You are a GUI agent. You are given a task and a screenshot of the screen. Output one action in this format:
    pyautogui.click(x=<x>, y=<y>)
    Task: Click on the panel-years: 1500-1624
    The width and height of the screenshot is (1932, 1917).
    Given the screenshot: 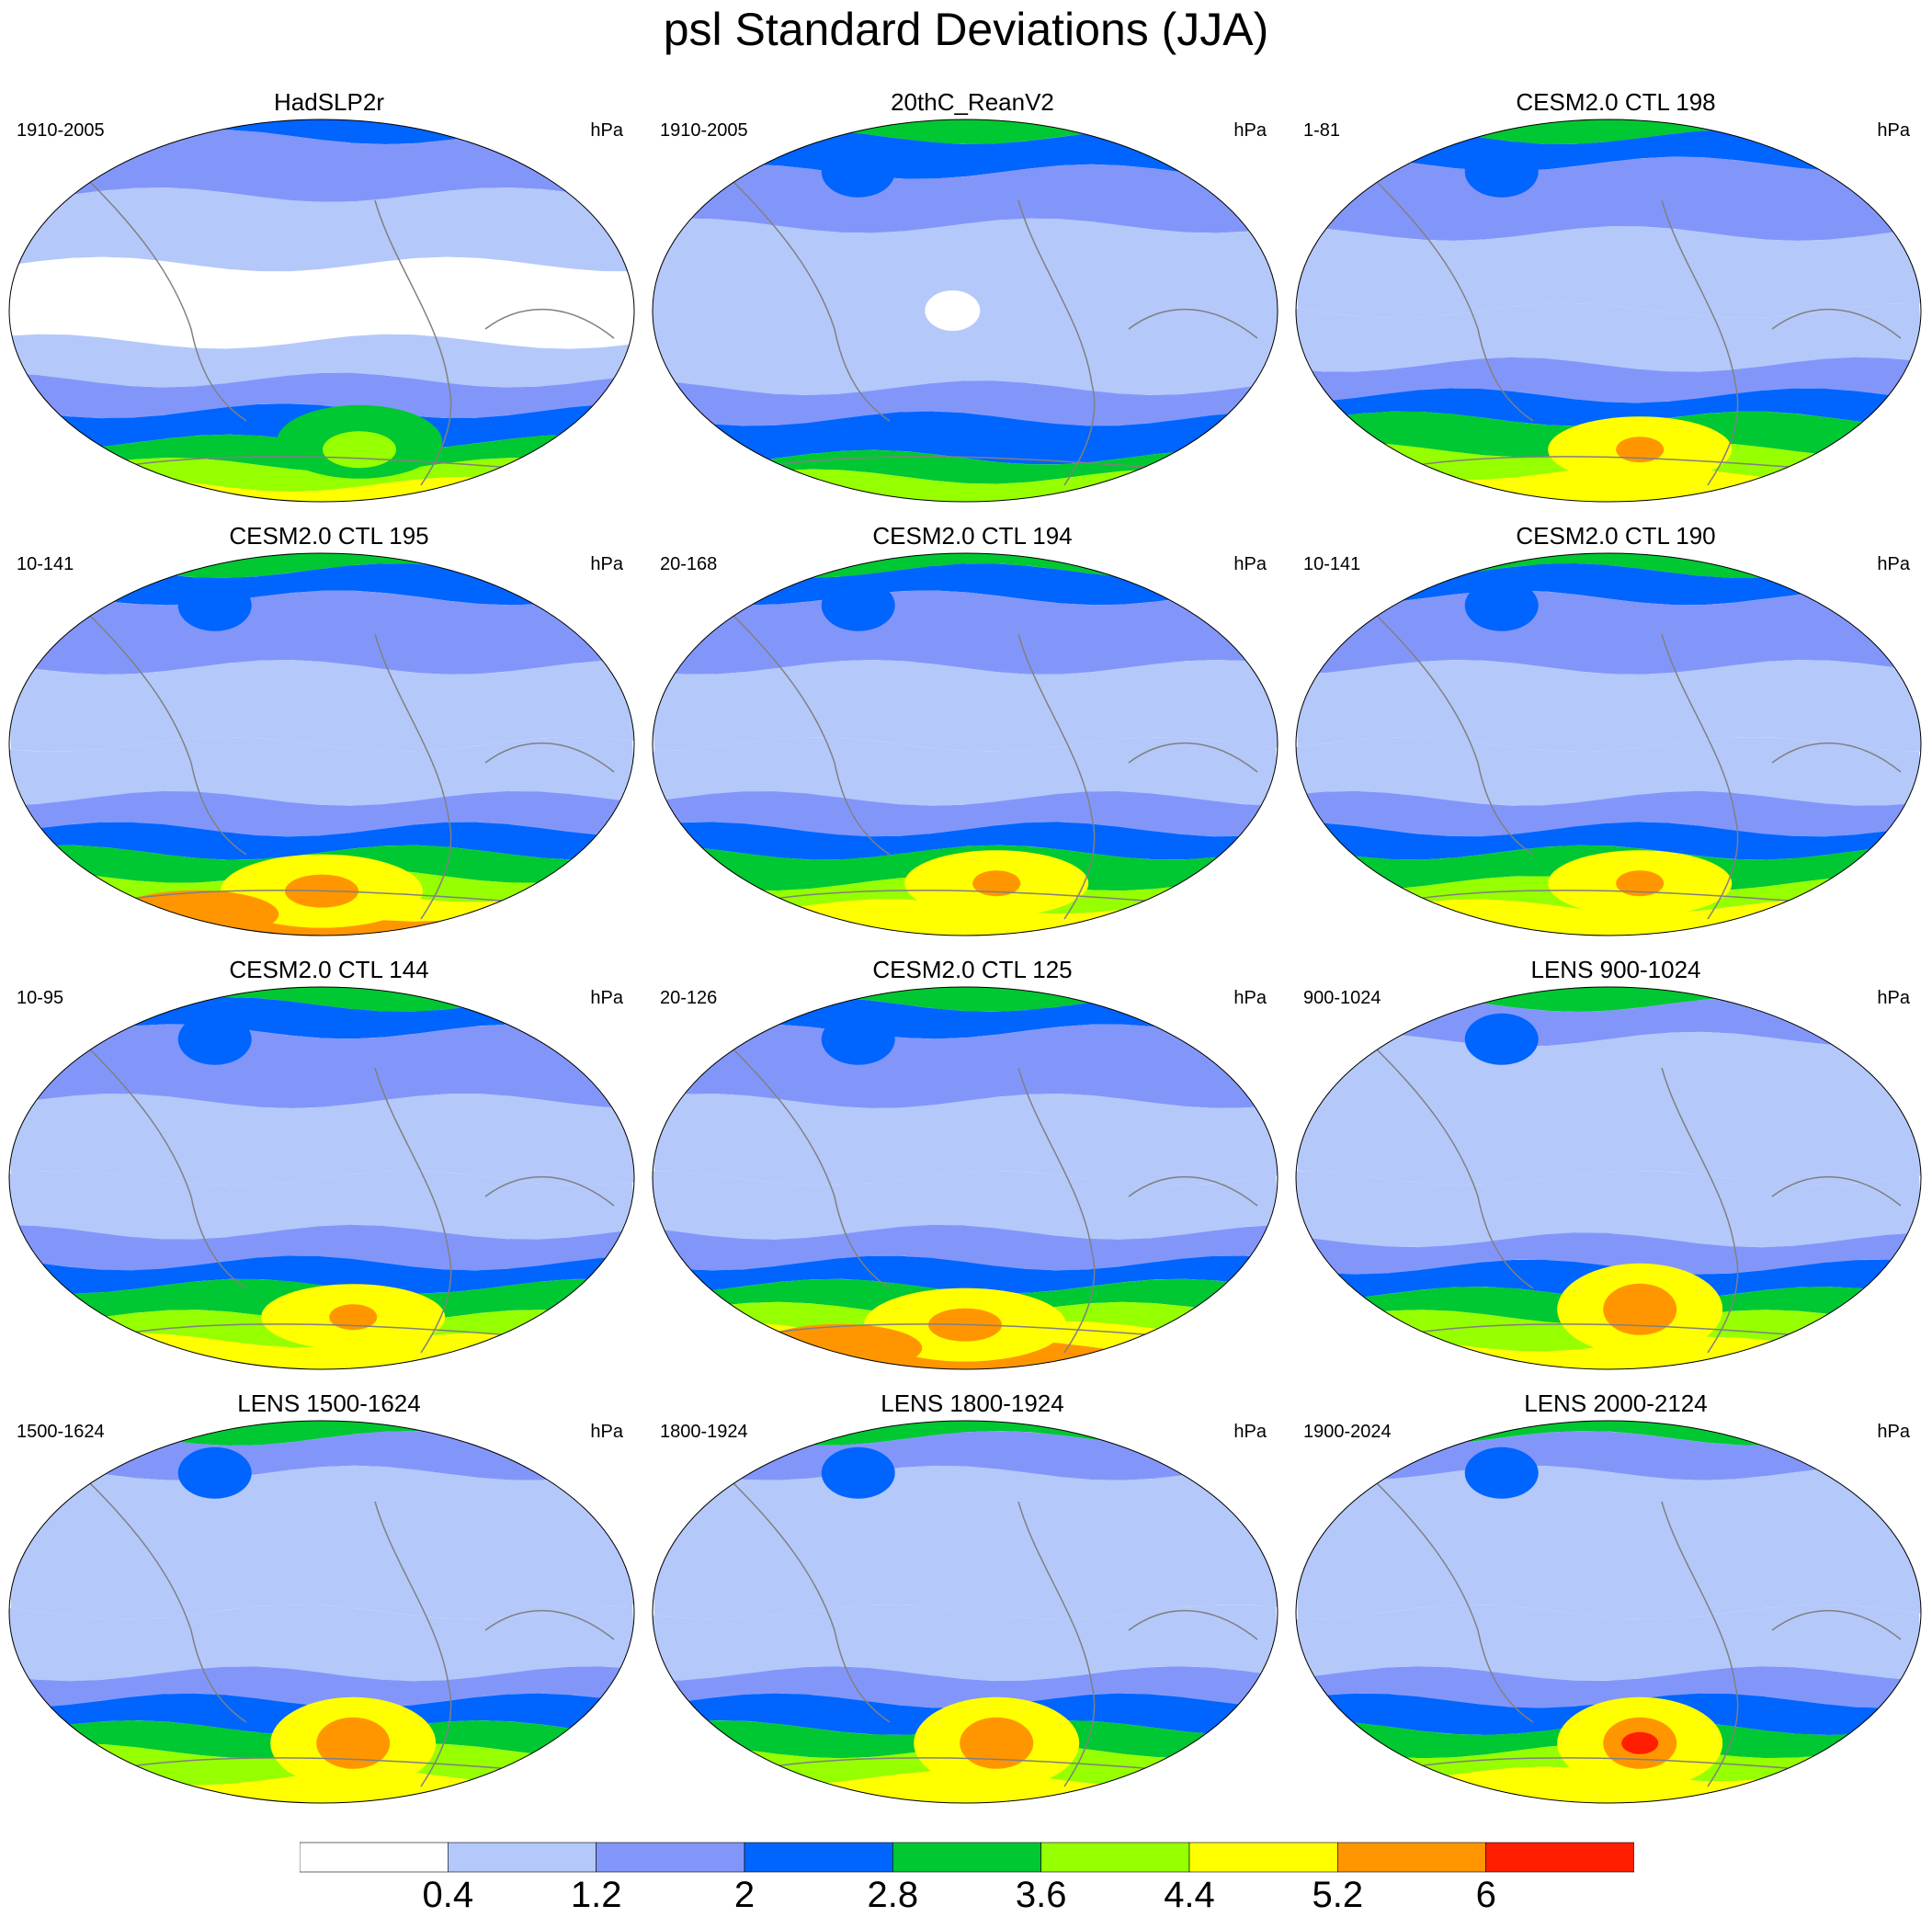 What is the action you would take?
    pyautogui.click(x=61, y=1432)
    